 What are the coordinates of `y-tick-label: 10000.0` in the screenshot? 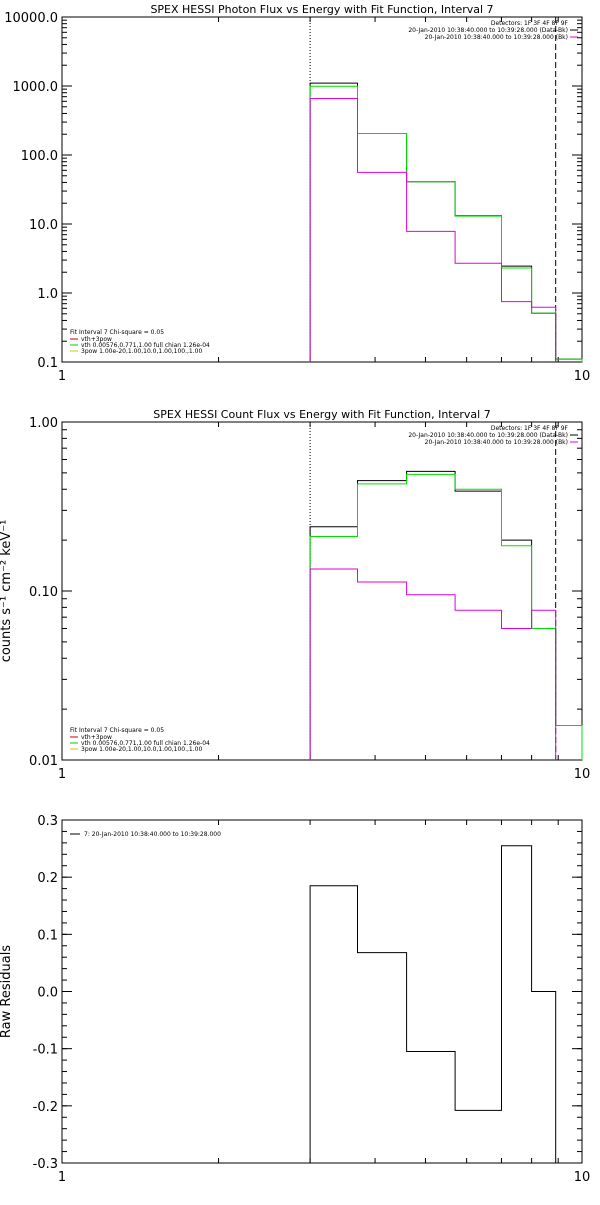 It's located at (31, 18).